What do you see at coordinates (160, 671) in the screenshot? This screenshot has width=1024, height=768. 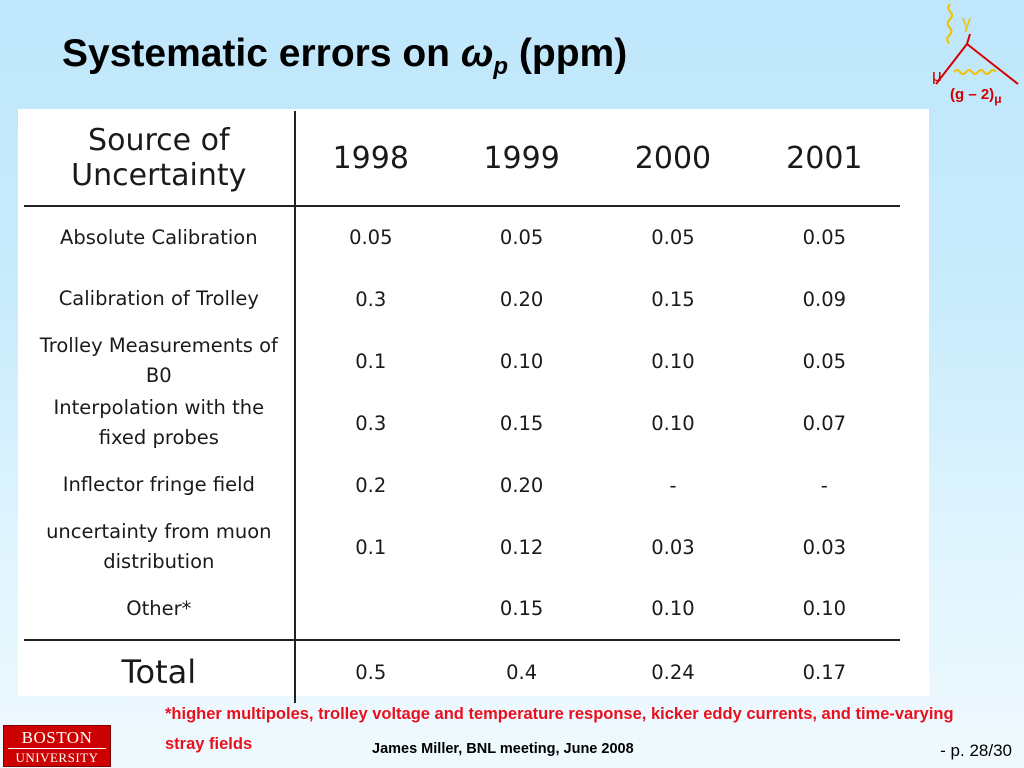 I see `total-label: Total` at bounding box center [160, 671].